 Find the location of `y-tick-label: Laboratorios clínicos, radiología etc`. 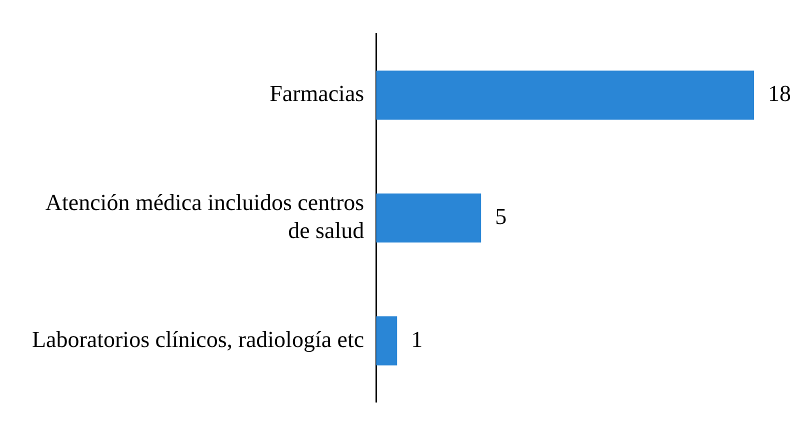

y-tick-label: Laboratorios clínicos, radiología etc is located at coordinates (198, 339).